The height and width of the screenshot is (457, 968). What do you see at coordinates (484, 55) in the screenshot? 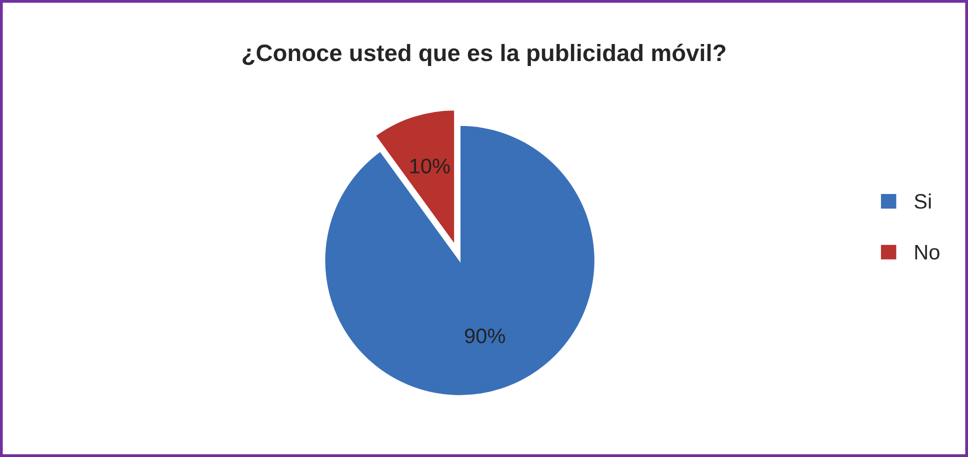
I see `chart-title: ¿Conoce usted que es la publicidad móvil?` at bounding box center [484, 55].